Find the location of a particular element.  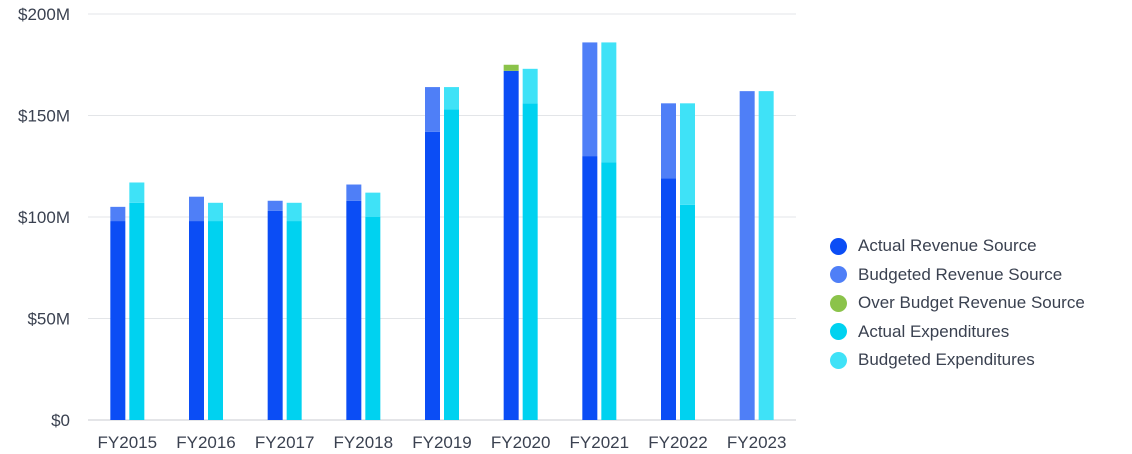

x-tick-label: FY2019 is located at coordinates (442, 442).